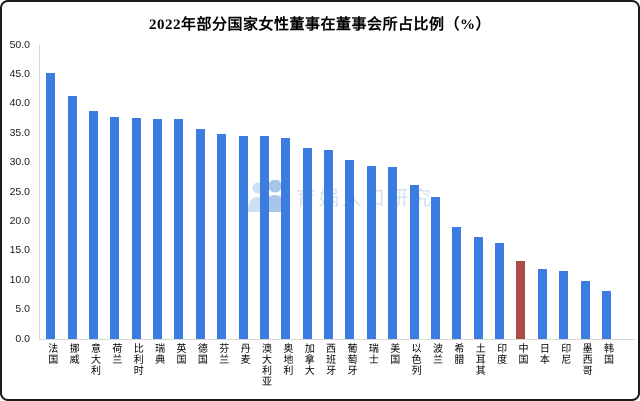 This screenshot has width=640, height=401. I want to click on y-tick-label: 30.0, so click(19, 162).